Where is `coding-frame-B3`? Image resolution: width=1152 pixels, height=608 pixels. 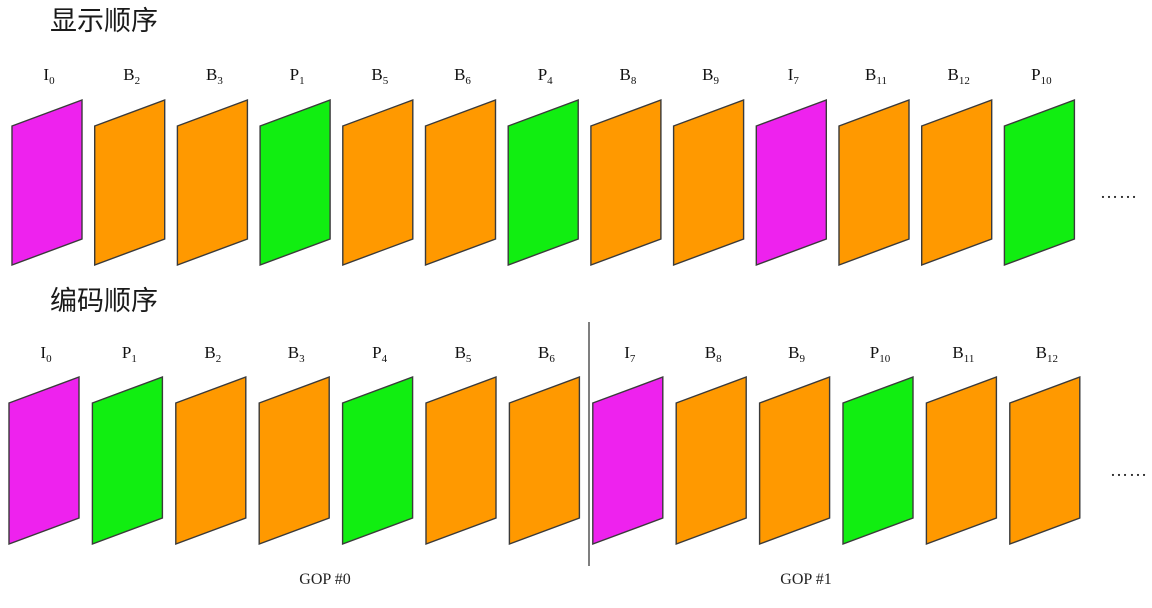
coding-frame-B3 is located at coordinates (294, 460).